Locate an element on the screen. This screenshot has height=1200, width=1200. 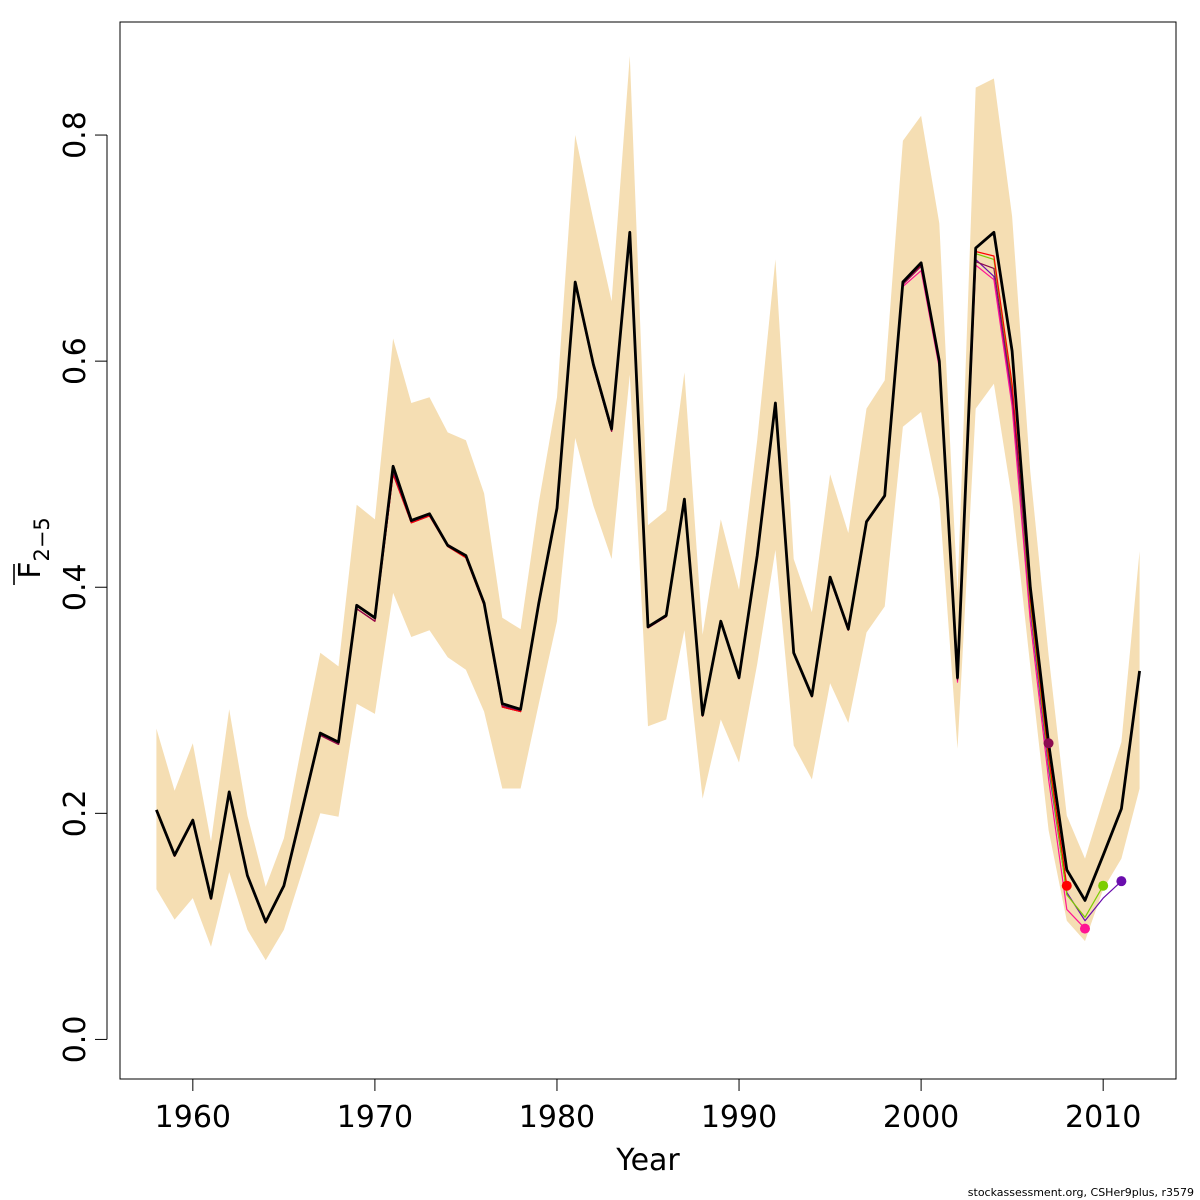
svg-text: F2−5 is located at coordinates (33, 548).